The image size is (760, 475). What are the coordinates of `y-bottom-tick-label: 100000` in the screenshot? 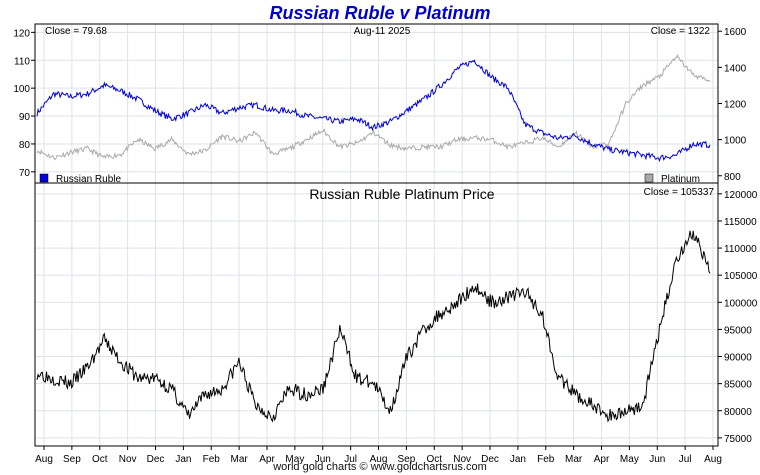 It's located at (741, 303).